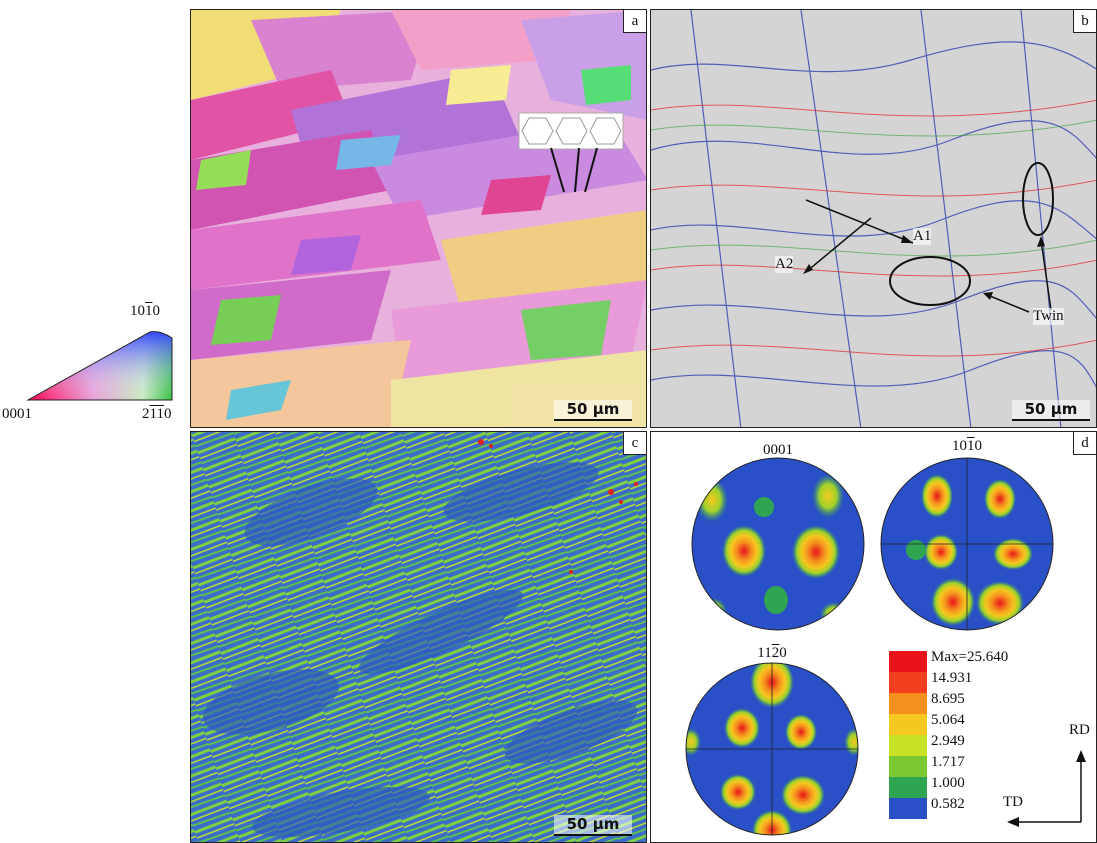 The width and height of the screenshot is (1097, 843). What do you see at coordinates (948, 762) in the screenshot?
I see `legend-value: 1.717` at bounding box center [948, 762].